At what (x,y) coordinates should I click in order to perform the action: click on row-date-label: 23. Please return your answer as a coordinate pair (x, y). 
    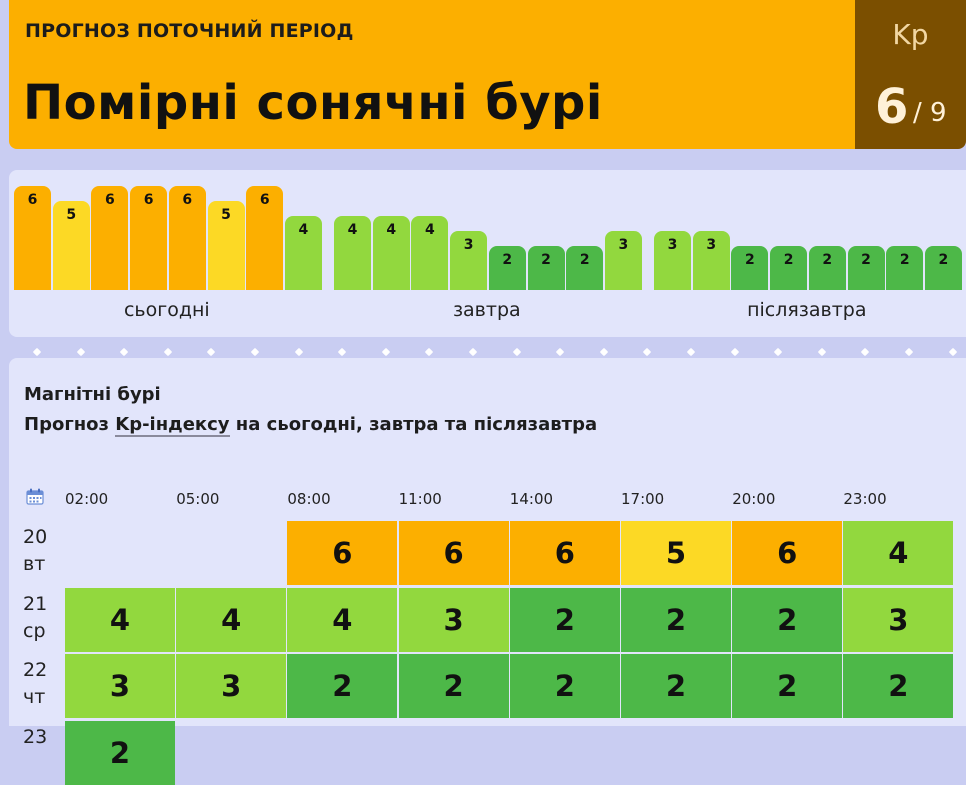
    Looking at the image, I should click on (35, 737).